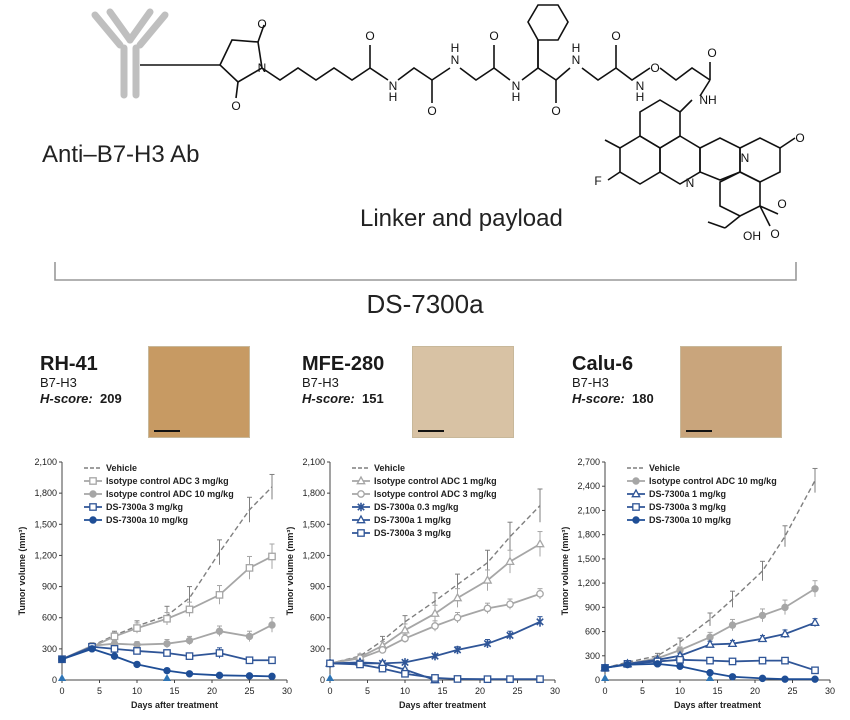 The image size is (850, 720). I want to click on cell-line-name: RH-41, so click(69, 364).